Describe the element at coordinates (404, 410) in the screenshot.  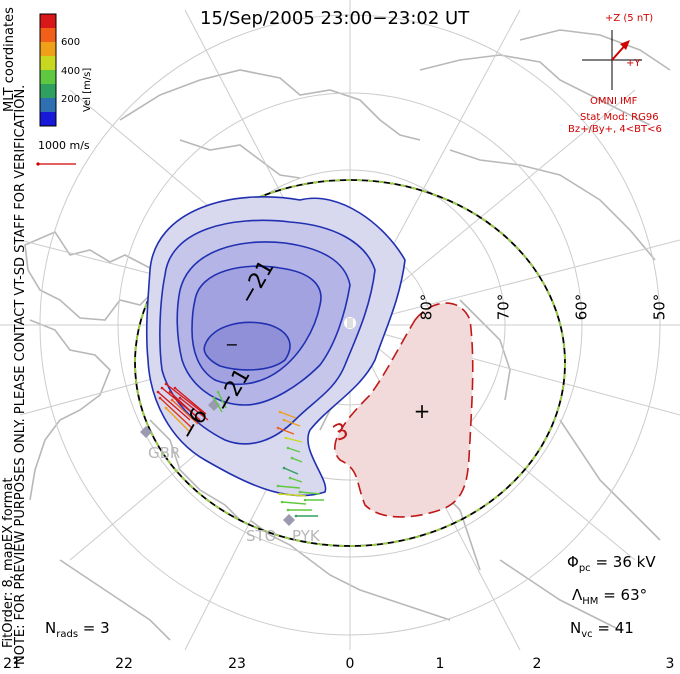
I see `dawn-convection-cell` at that location.